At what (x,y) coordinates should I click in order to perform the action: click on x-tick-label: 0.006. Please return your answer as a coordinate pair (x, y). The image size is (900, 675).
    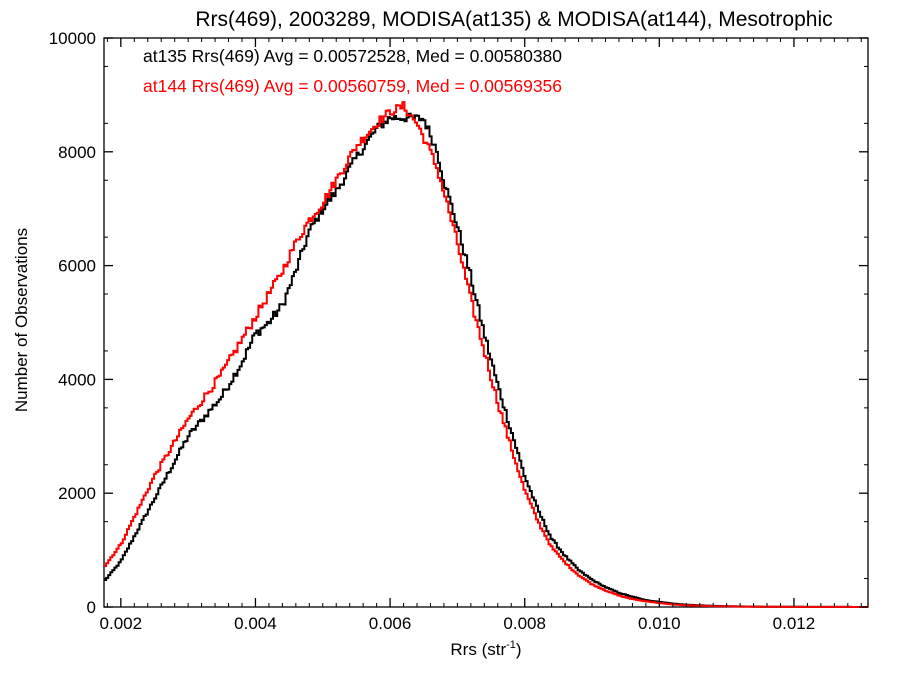
    Looking at the image, I should click on (390, 623).